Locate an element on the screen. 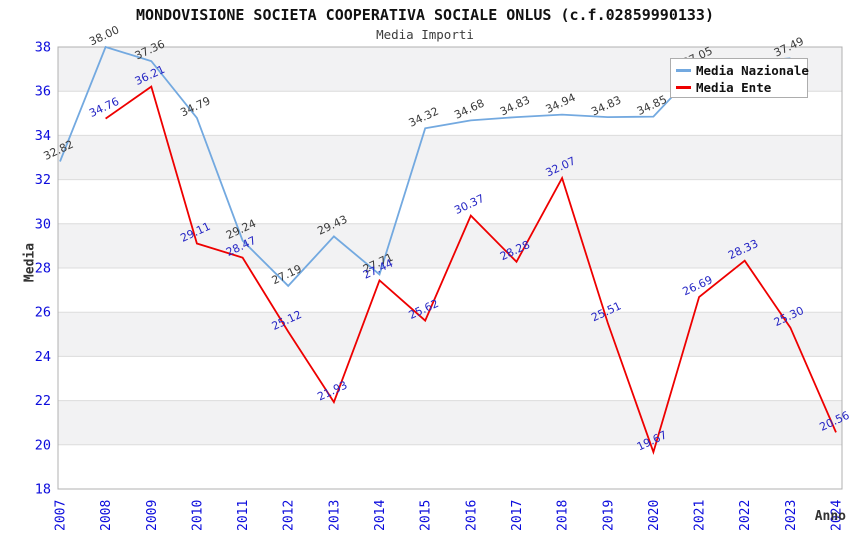 This screenshot has height=550, width=850. y-tick-label: 20 is located at coordinates (43, 445).